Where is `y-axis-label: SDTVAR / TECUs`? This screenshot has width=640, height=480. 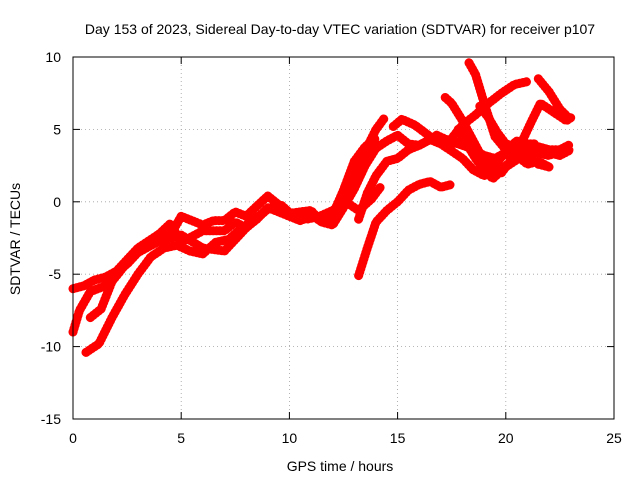
y-axis-label: SDTVAR / TECUs is located at coordinates (15, 239).